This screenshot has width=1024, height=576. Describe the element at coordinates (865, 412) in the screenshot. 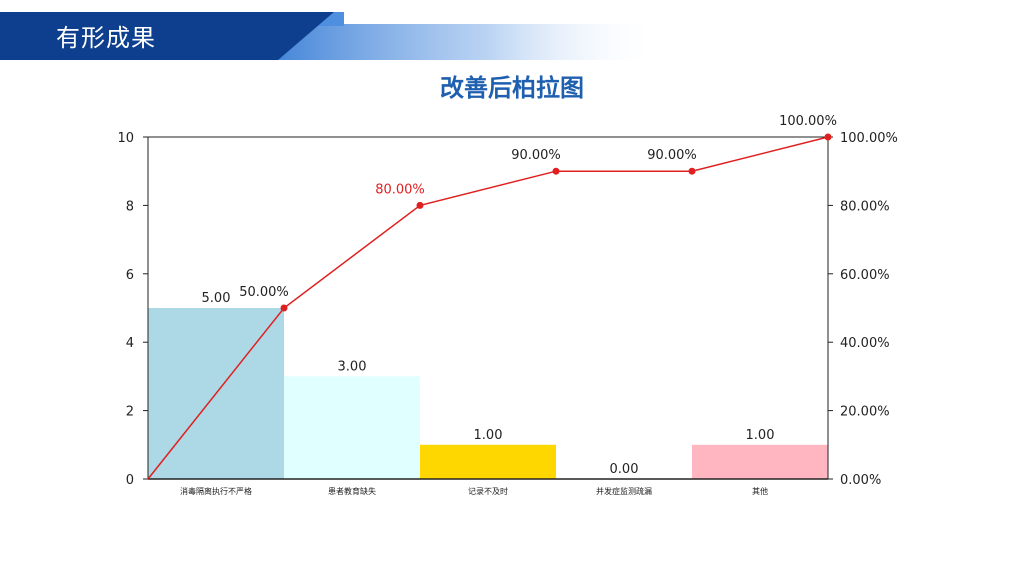

I see `y2-tick-label-1: 20.00%` at that location.